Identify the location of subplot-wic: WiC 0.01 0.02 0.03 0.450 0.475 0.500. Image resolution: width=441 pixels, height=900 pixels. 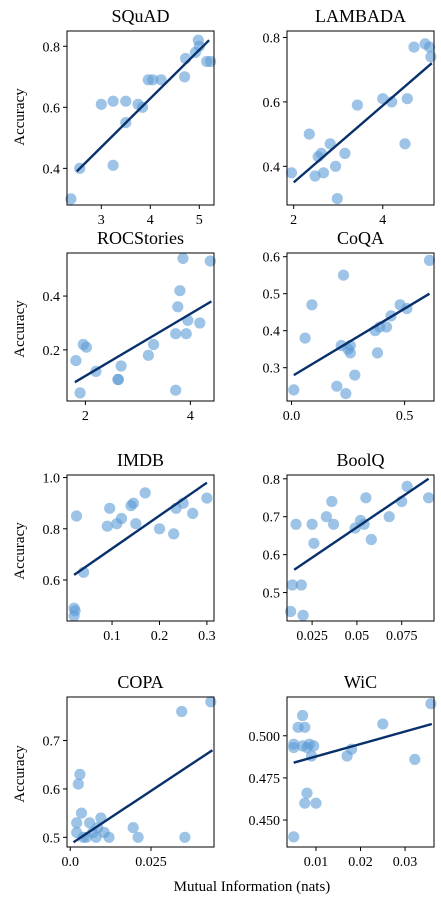
(343, 771).